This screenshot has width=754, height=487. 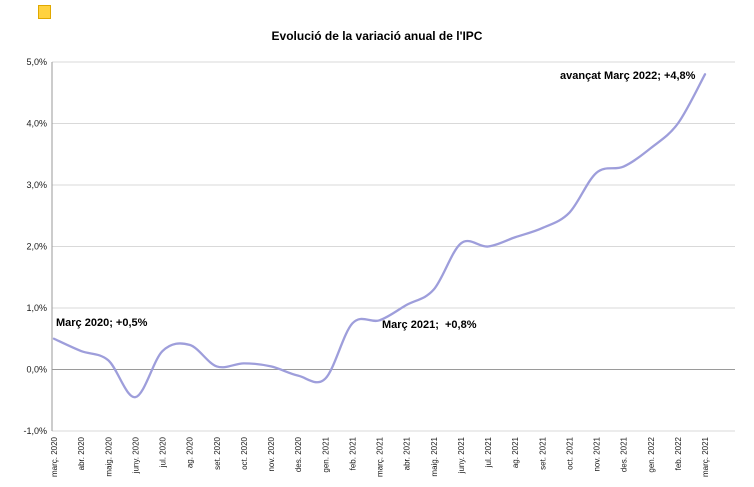 What do you see at coordinates (651, 454) in the screenshot?
I see `x-tick-label: gen. 2022` at bounding box center [651, 454].